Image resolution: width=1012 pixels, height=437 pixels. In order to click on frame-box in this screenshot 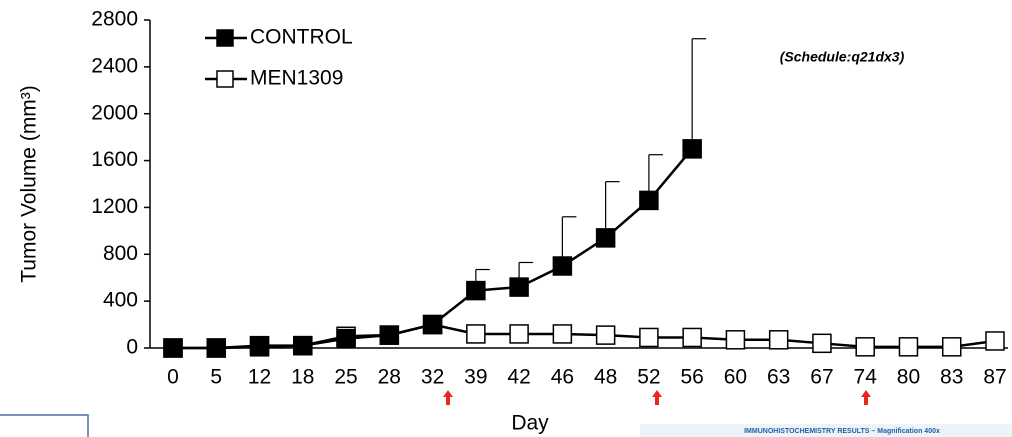, I will do `click(44, 425)`.